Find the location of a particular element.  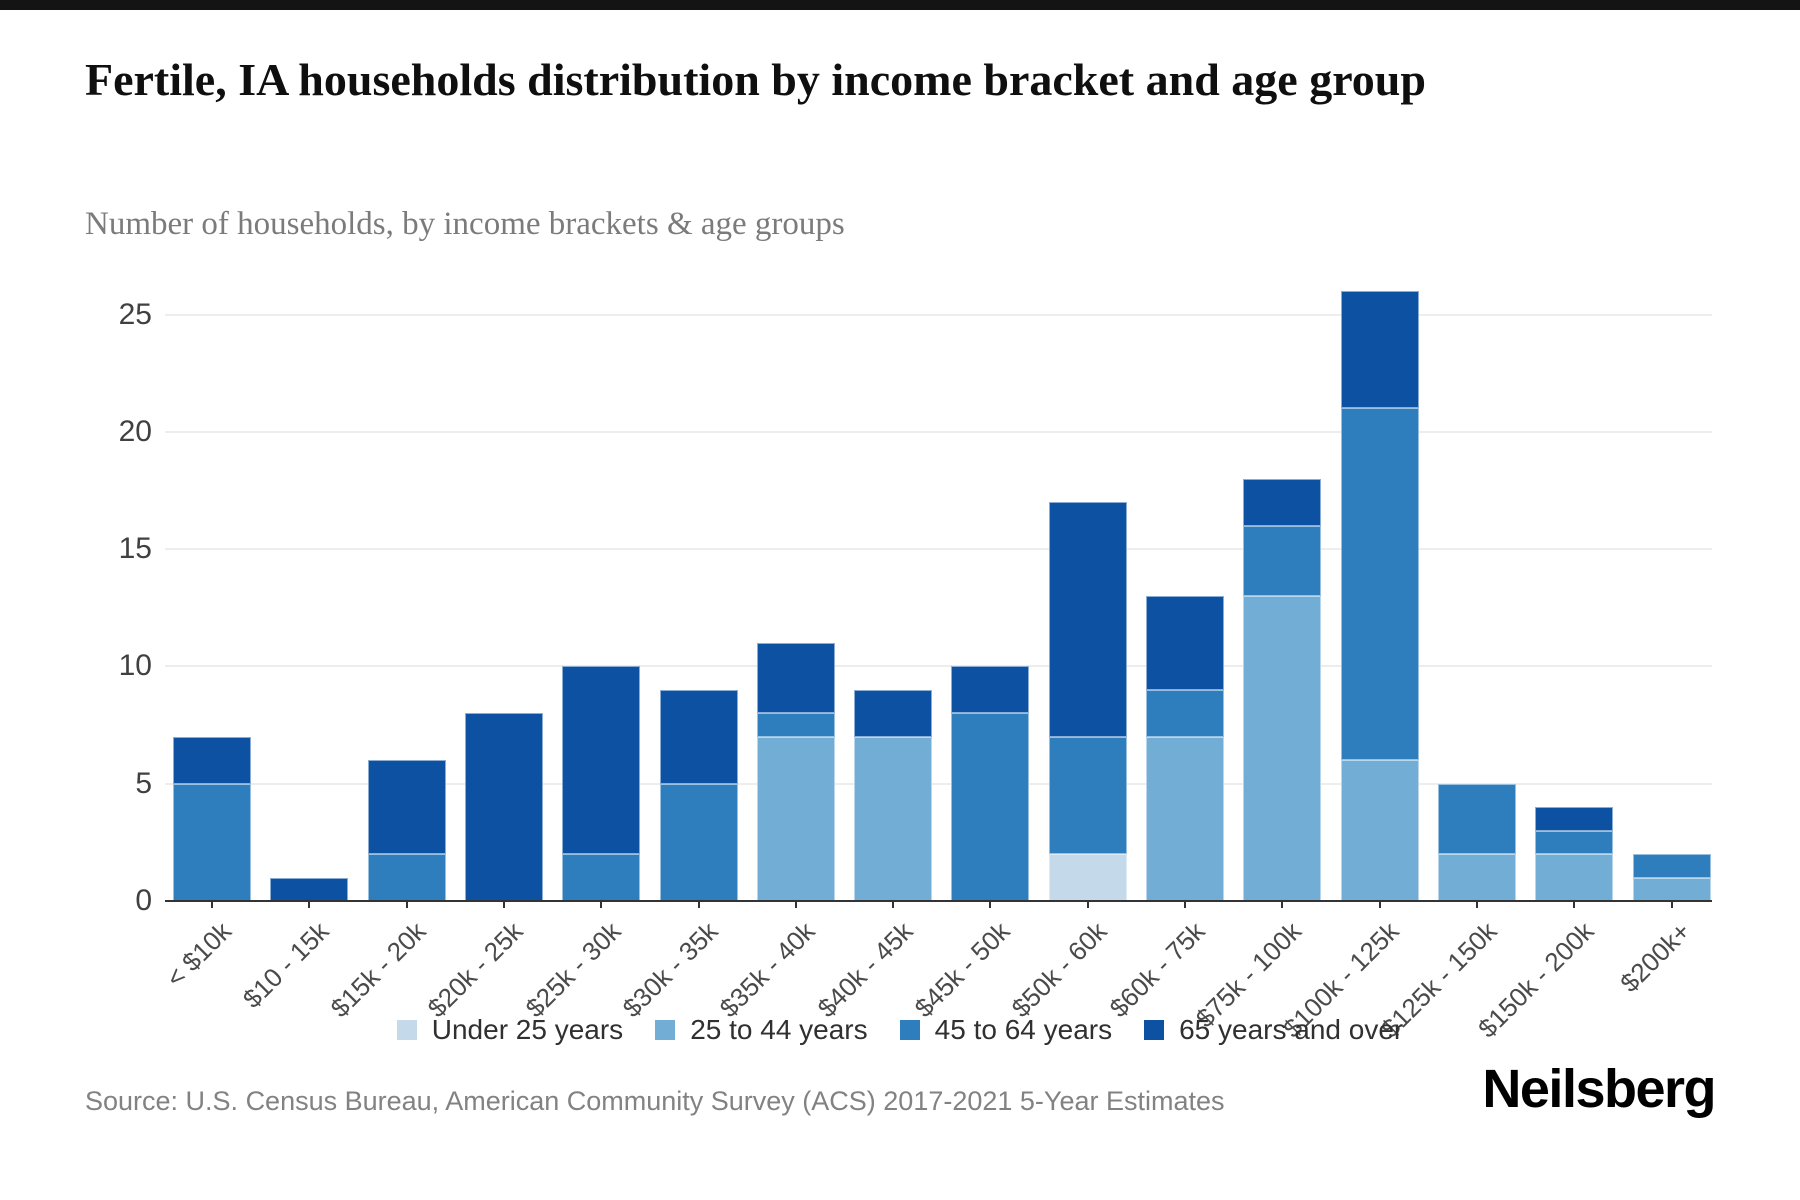

legend-item: Under 25 years is located at coordinates (510, 1030).